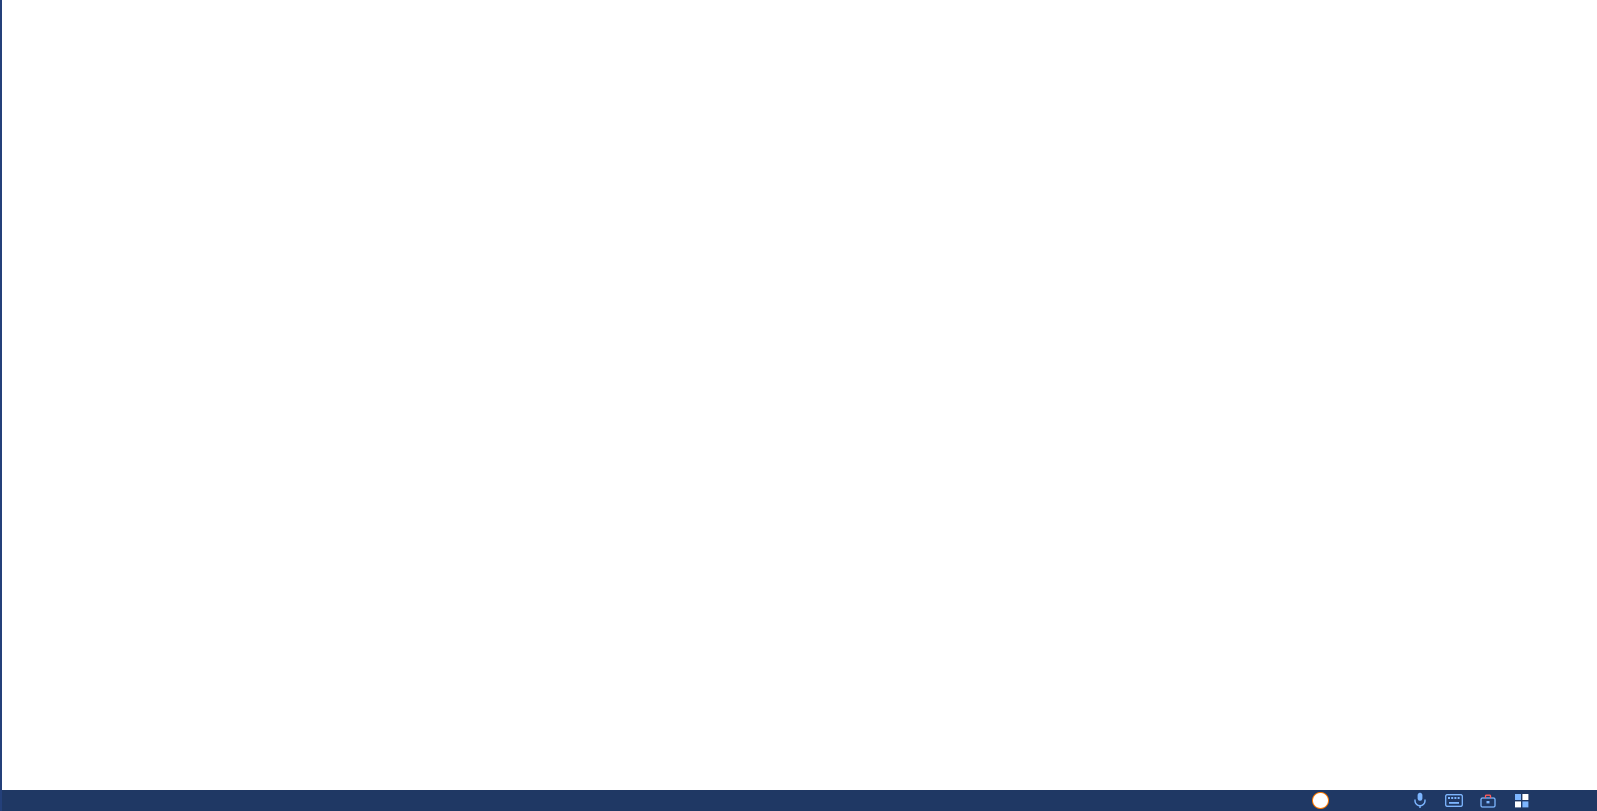  Describe the element at coordinates (1454, 801) in the screenshot. I see `keyboard-icon` at that location.